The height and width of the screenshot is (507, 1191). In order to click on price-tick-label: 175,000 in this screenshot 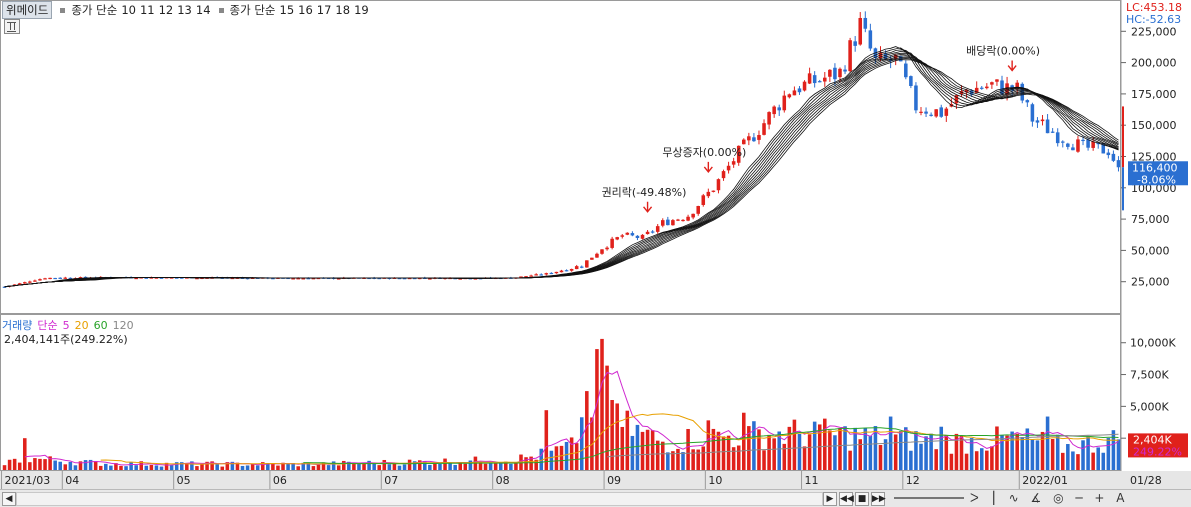, I will do `click(1154, 94)`.